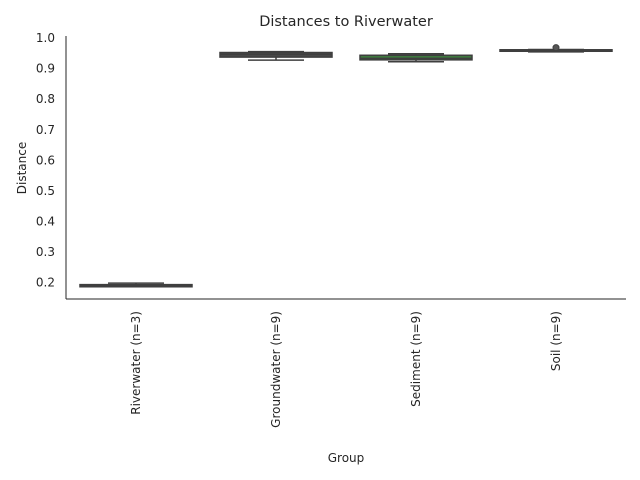 This screenshot has width=640, height=480. Describe the element at coordinates (416, 359) in the screenshot. I see `x-tick-label: Sediment (n=9)` at that location.